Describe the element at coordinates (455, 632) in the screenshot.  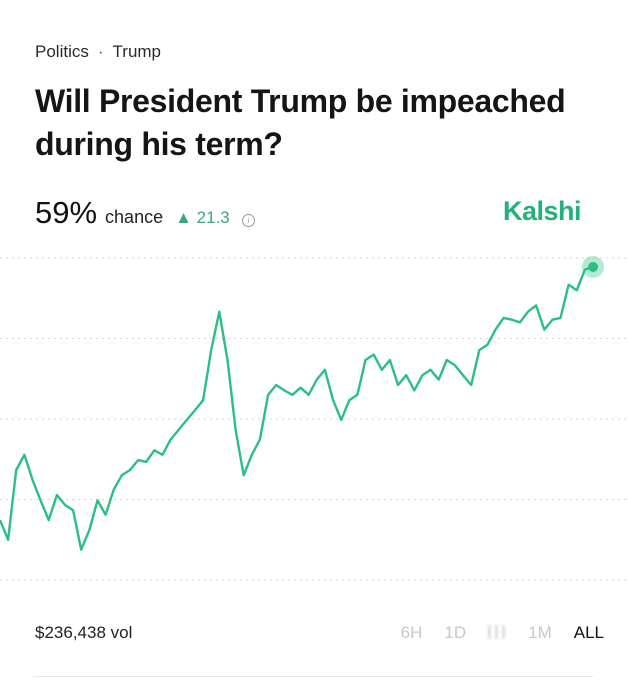
I see `timeframe-1d: 1D` at that location.